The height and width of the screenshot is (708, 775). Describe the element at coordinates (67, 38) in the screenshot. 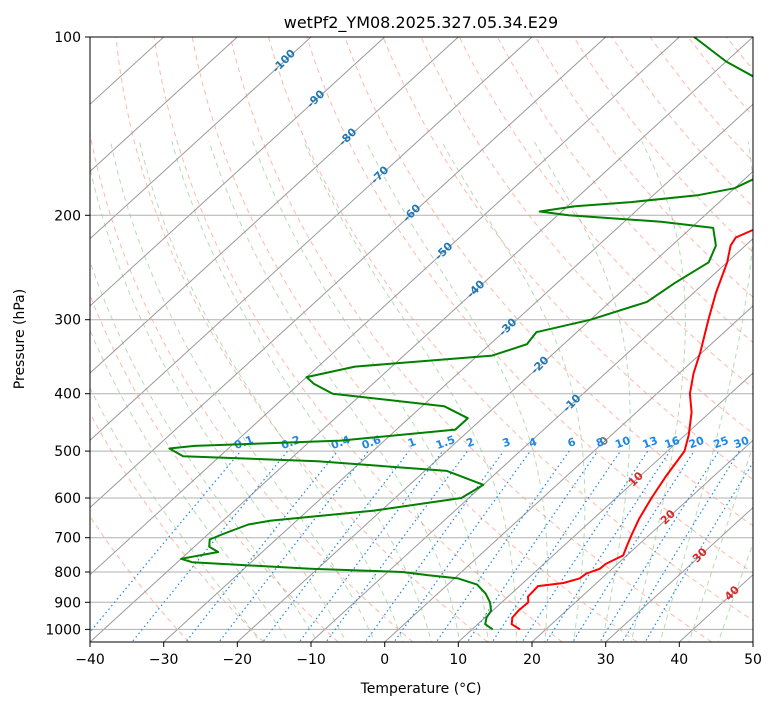

I see `y-tick-label: 100` at that location.